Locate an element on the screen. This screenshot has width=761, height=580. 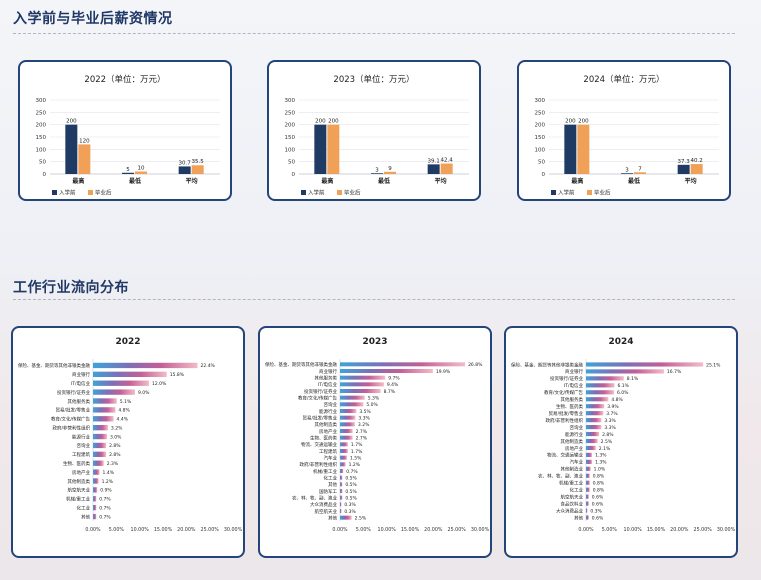
category-label: 大众消费品业 is located at coordinates (323, 504).